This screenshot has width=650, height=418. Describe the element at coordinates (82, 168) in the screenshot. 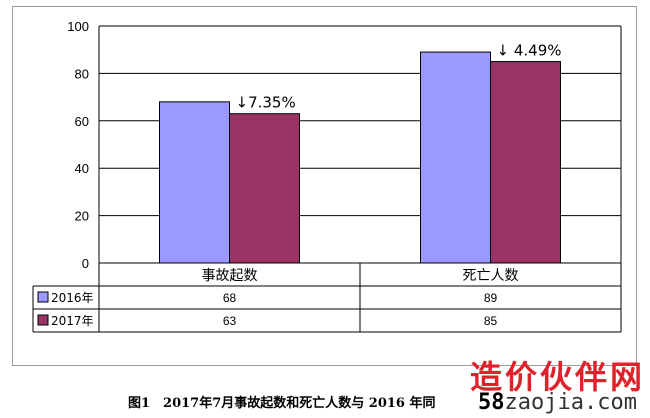

I see `y-tick-label: 40` at that location.